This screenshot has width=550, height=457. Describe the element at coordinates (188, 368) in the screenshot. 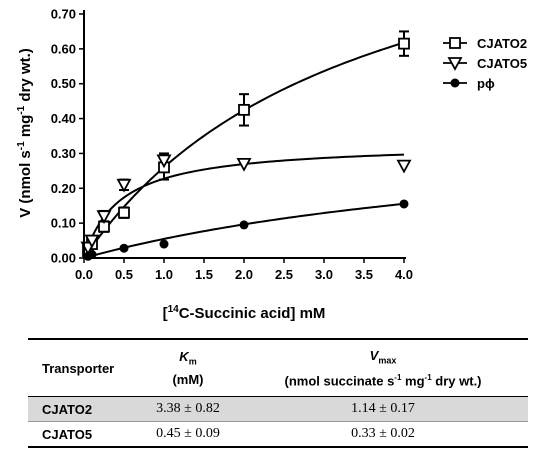

I see `header-km: Km (mM)` at that location.